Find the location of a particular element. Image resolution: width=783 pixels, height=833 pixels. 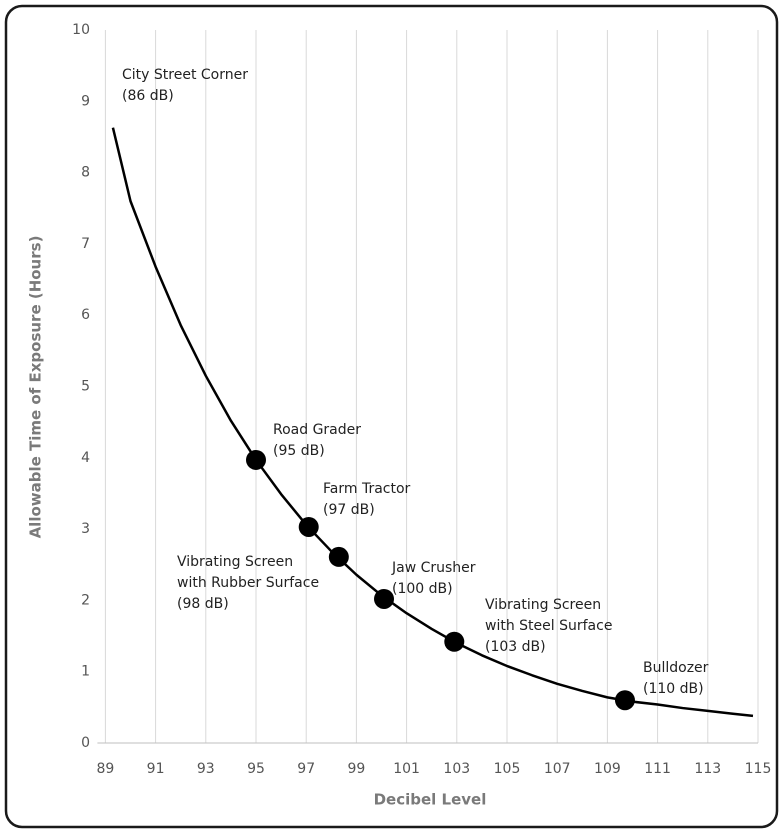

y-tick-label: 4 is located at coordinates (85, 458).